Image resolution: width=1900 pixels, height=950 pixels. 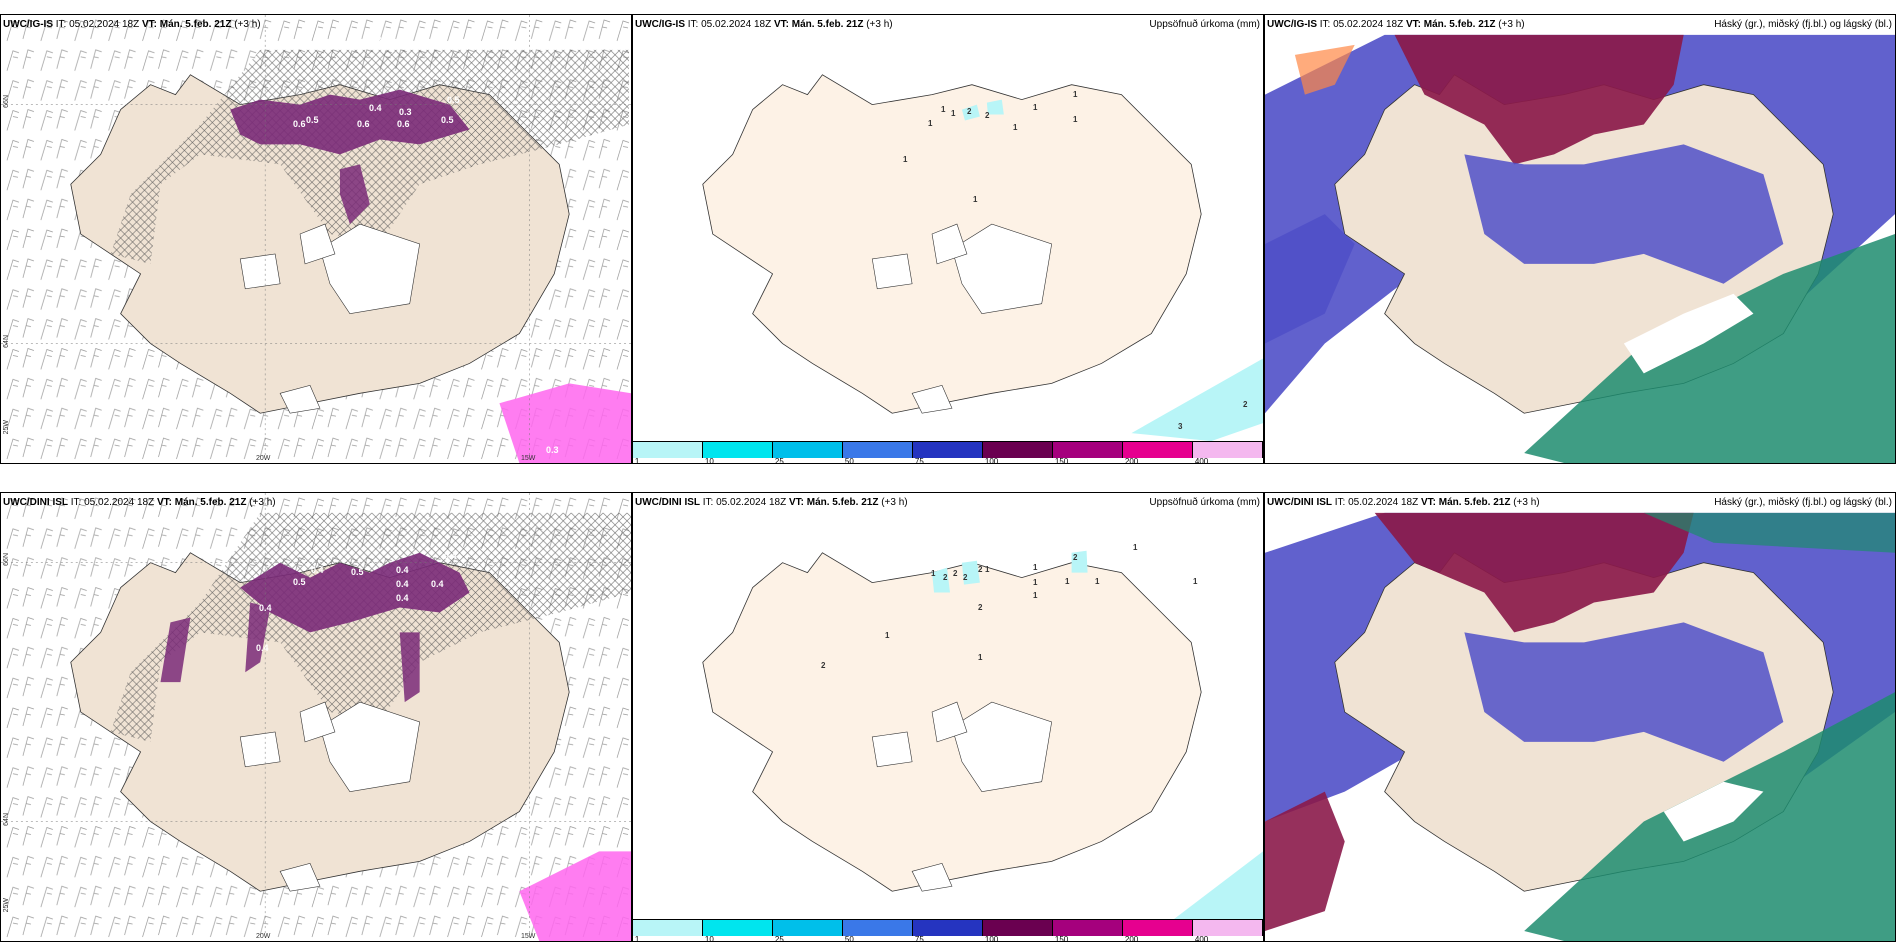 What do you see at coordinates (982, 258) in the screenshot?
I see `precip-map-top` at bounding box center [982, 258].